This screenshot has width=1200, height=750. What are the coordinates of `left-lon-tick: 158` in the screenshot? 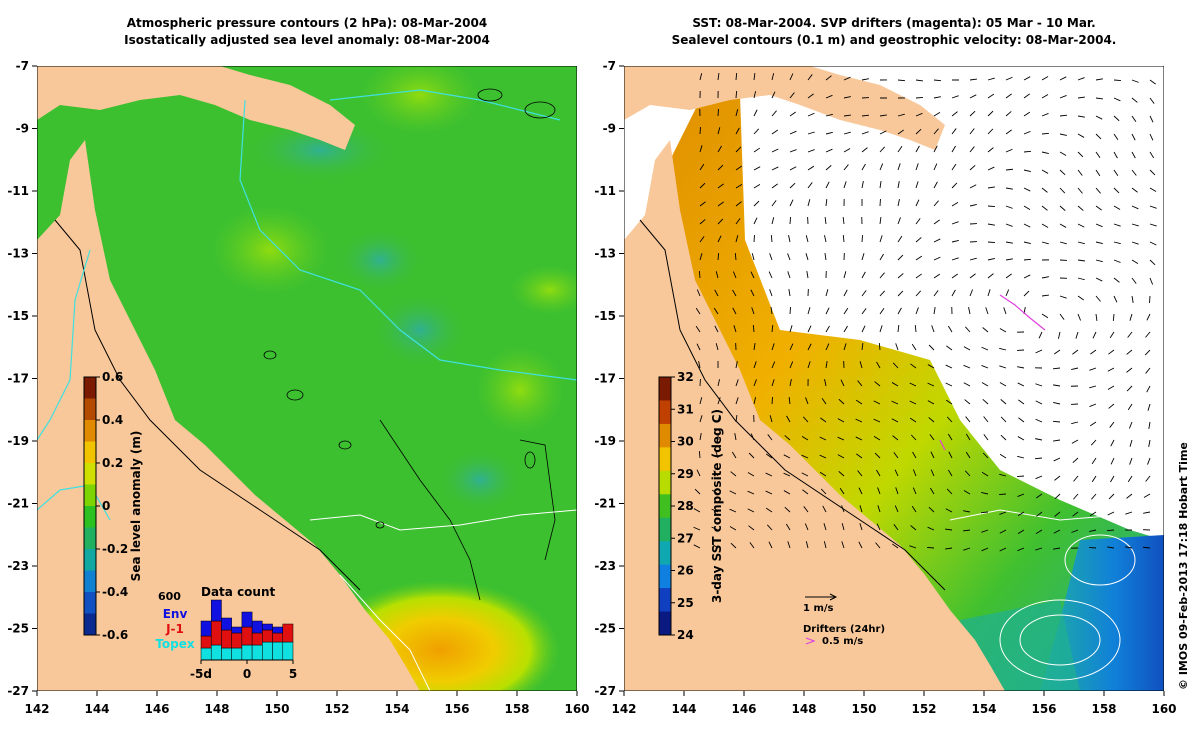 It's located at (516, 709).